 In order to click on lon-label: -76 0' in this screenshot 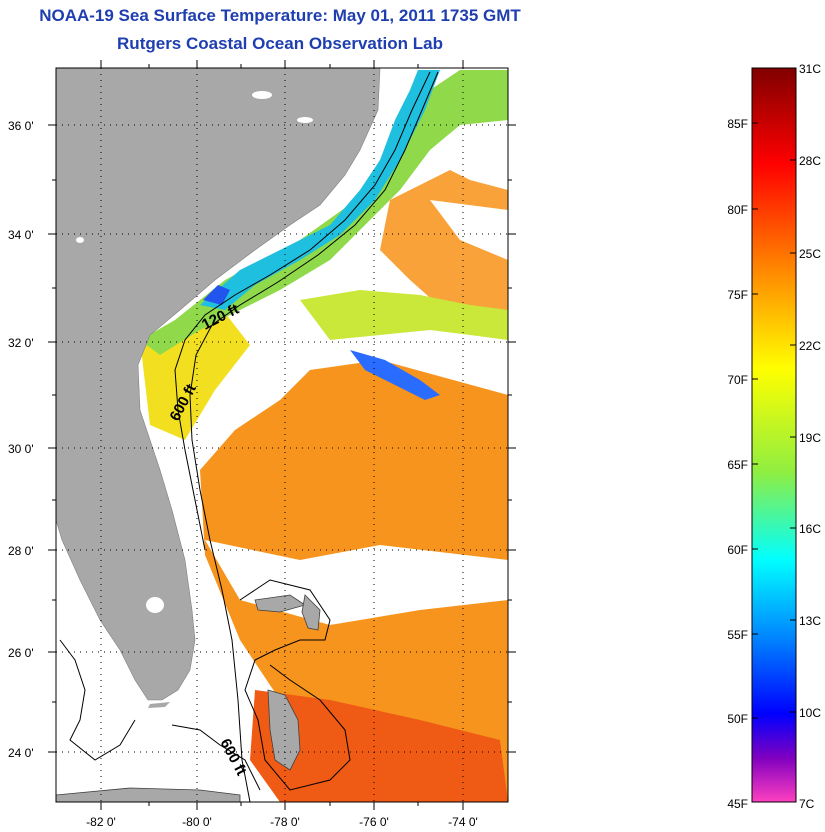, I will do `click(374, 822)`.